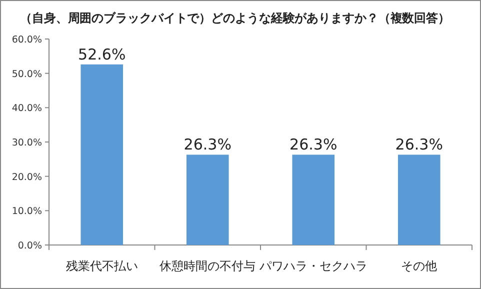 This screenshot has height=289, width=481. I want to click on chart-title: （自身、周囲のブラックバイトで）どのような経験がありますか？（複数回答）, so click(236, 18).